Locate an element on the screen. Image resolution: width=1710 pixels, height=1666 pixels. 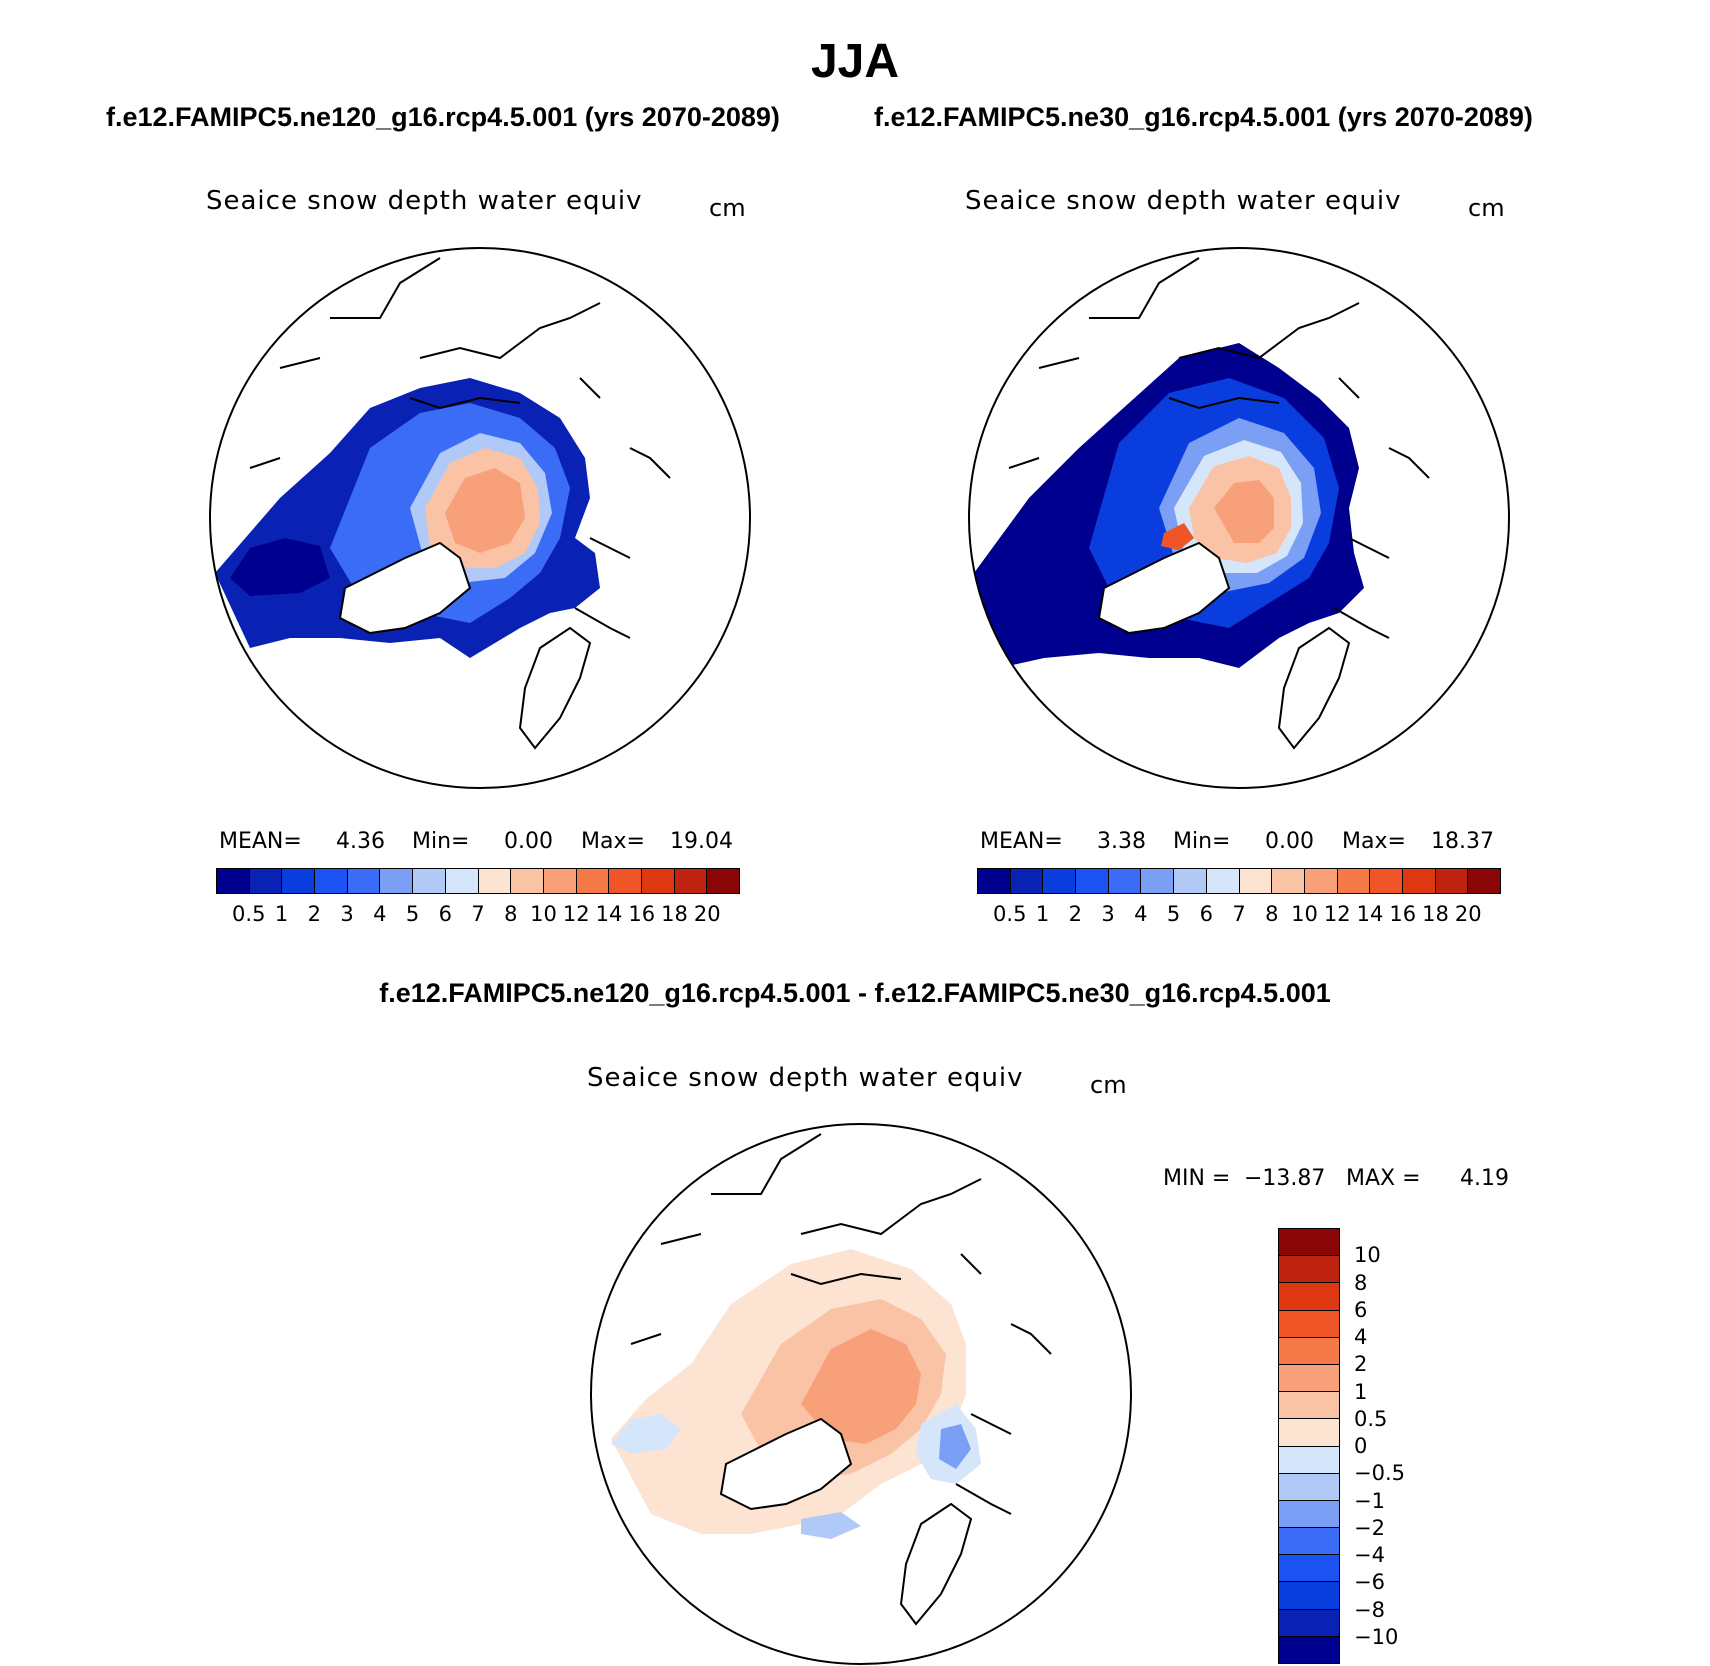
diff-neg-atlantic is located at coordinates (831, 1525).